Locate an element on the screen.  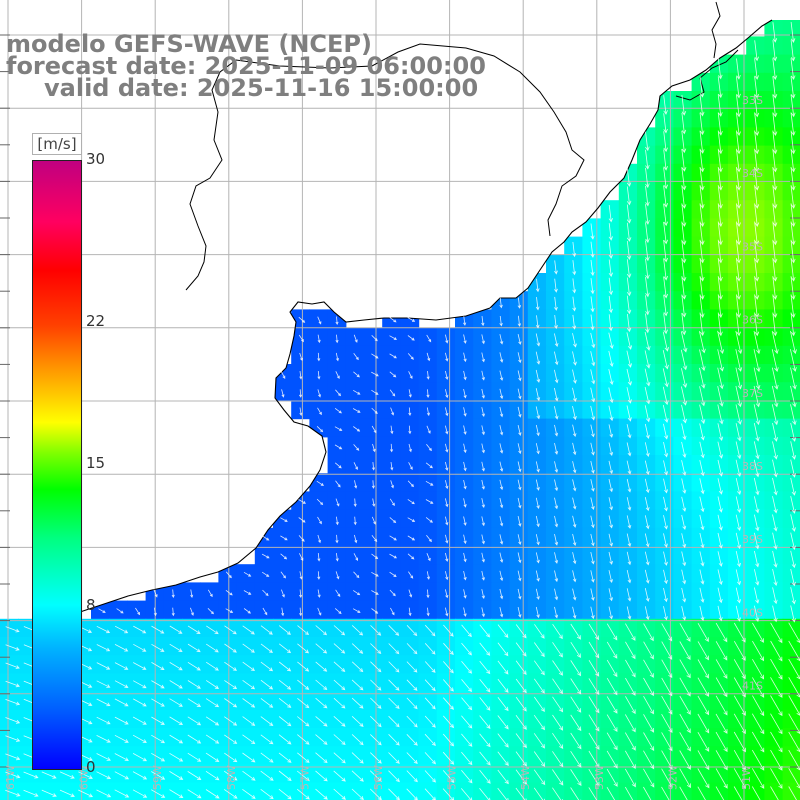
colorbar-tick-label: 8 is located at coordinates (91, 604).